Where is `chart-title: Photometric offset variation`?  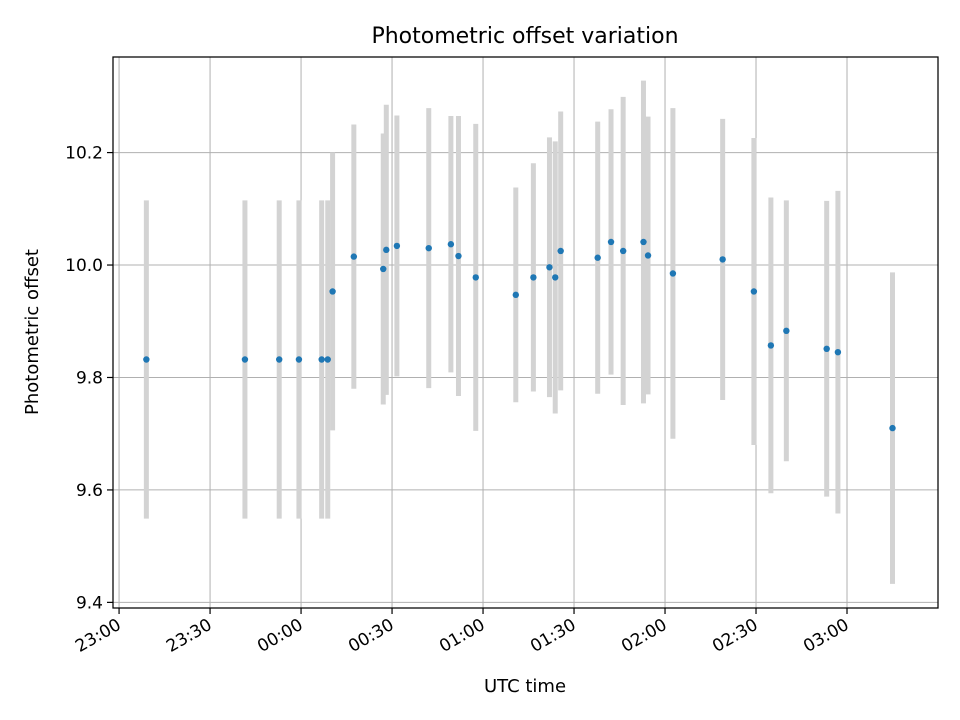 chart-title: Photometric offset variation is located at coordinates (524, 36).